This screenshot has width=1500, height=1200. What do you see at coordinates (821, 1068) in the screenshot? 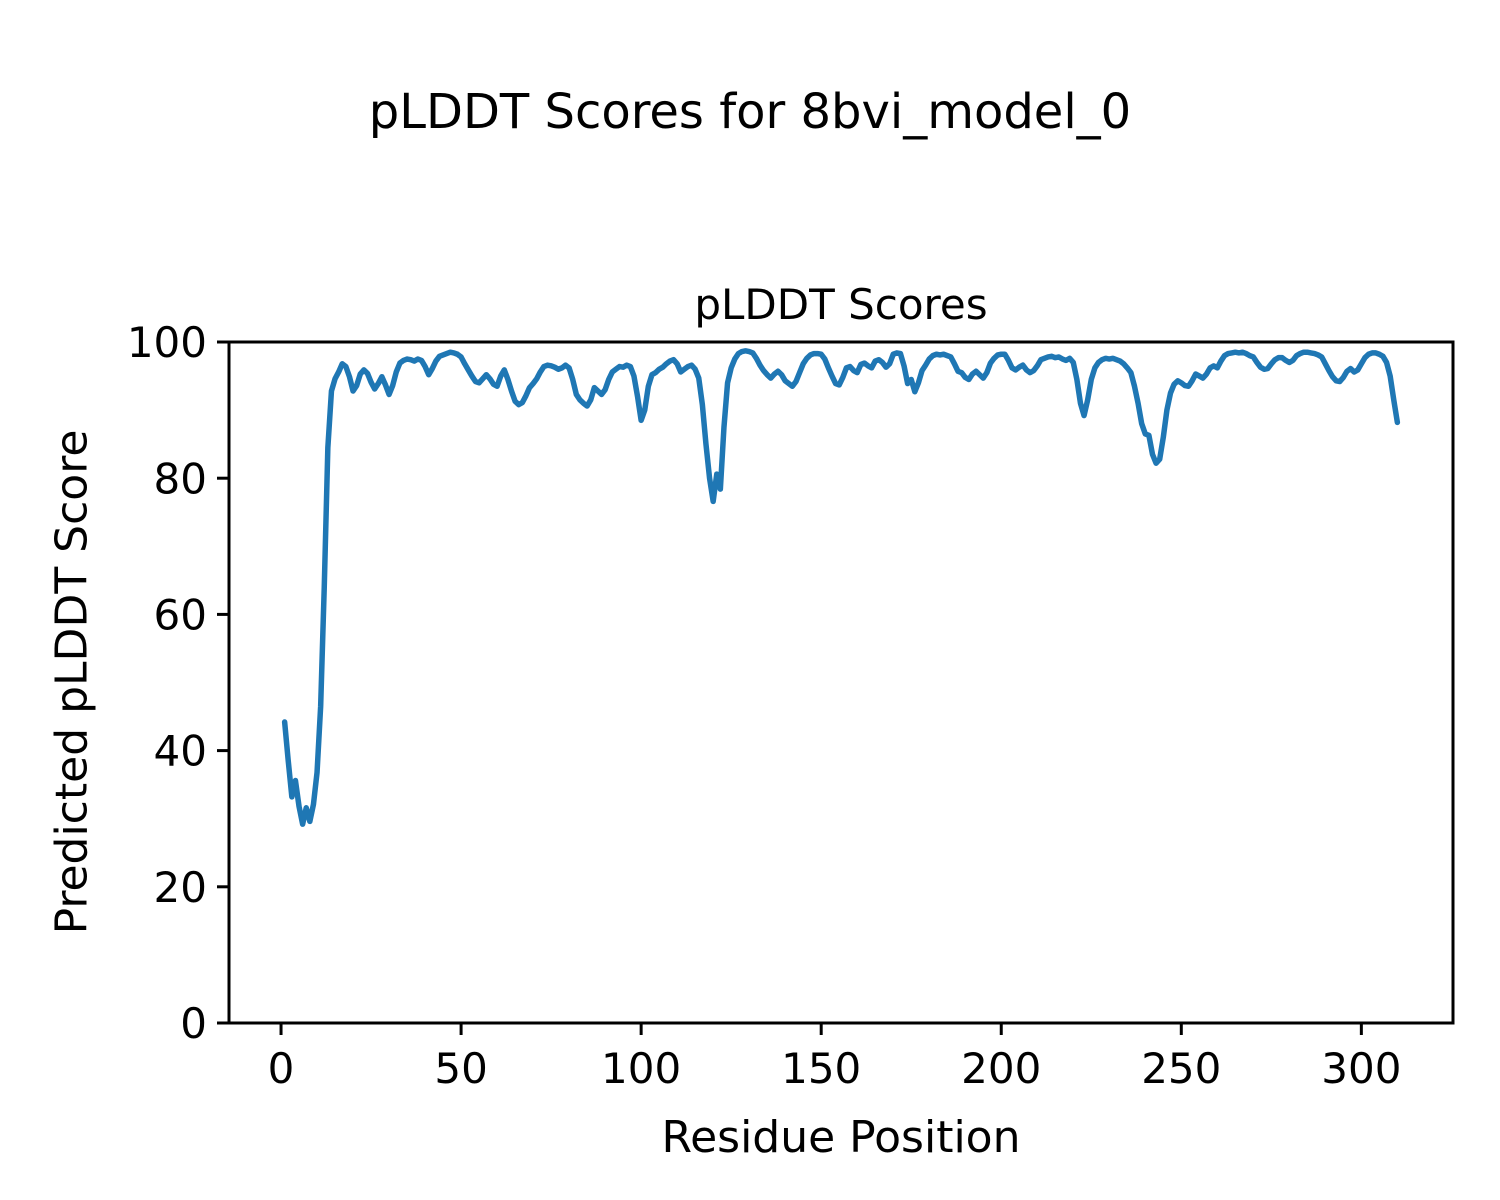
I see `x-tick-label: 150` at bounding box center [821, 1068].